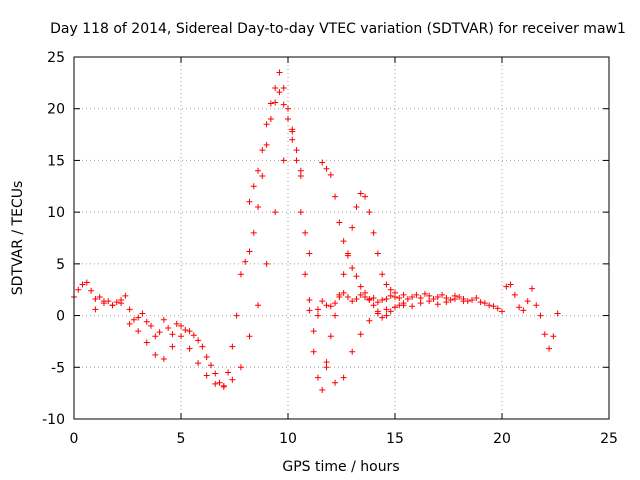 The width and height of the screenshot is (640, 480). What do you see at coordinates (288, 439) in the screenshot?
I see `x-tick-label: 10` at bounding box center [288, 439].